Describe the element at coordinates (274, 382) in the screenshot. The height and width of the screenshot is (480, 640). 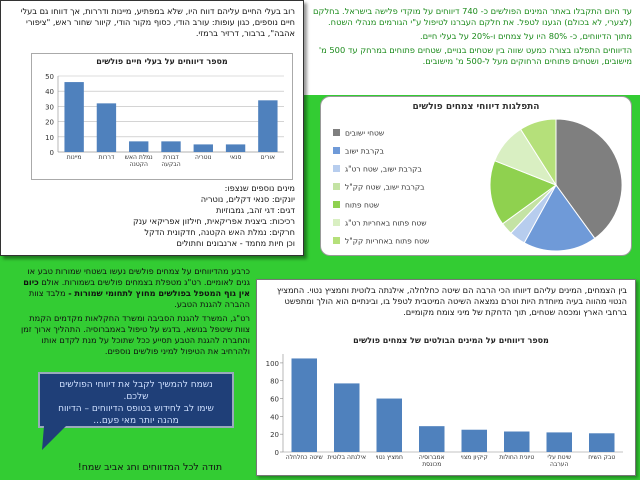
I see `y-tick-label: 80` at that location.